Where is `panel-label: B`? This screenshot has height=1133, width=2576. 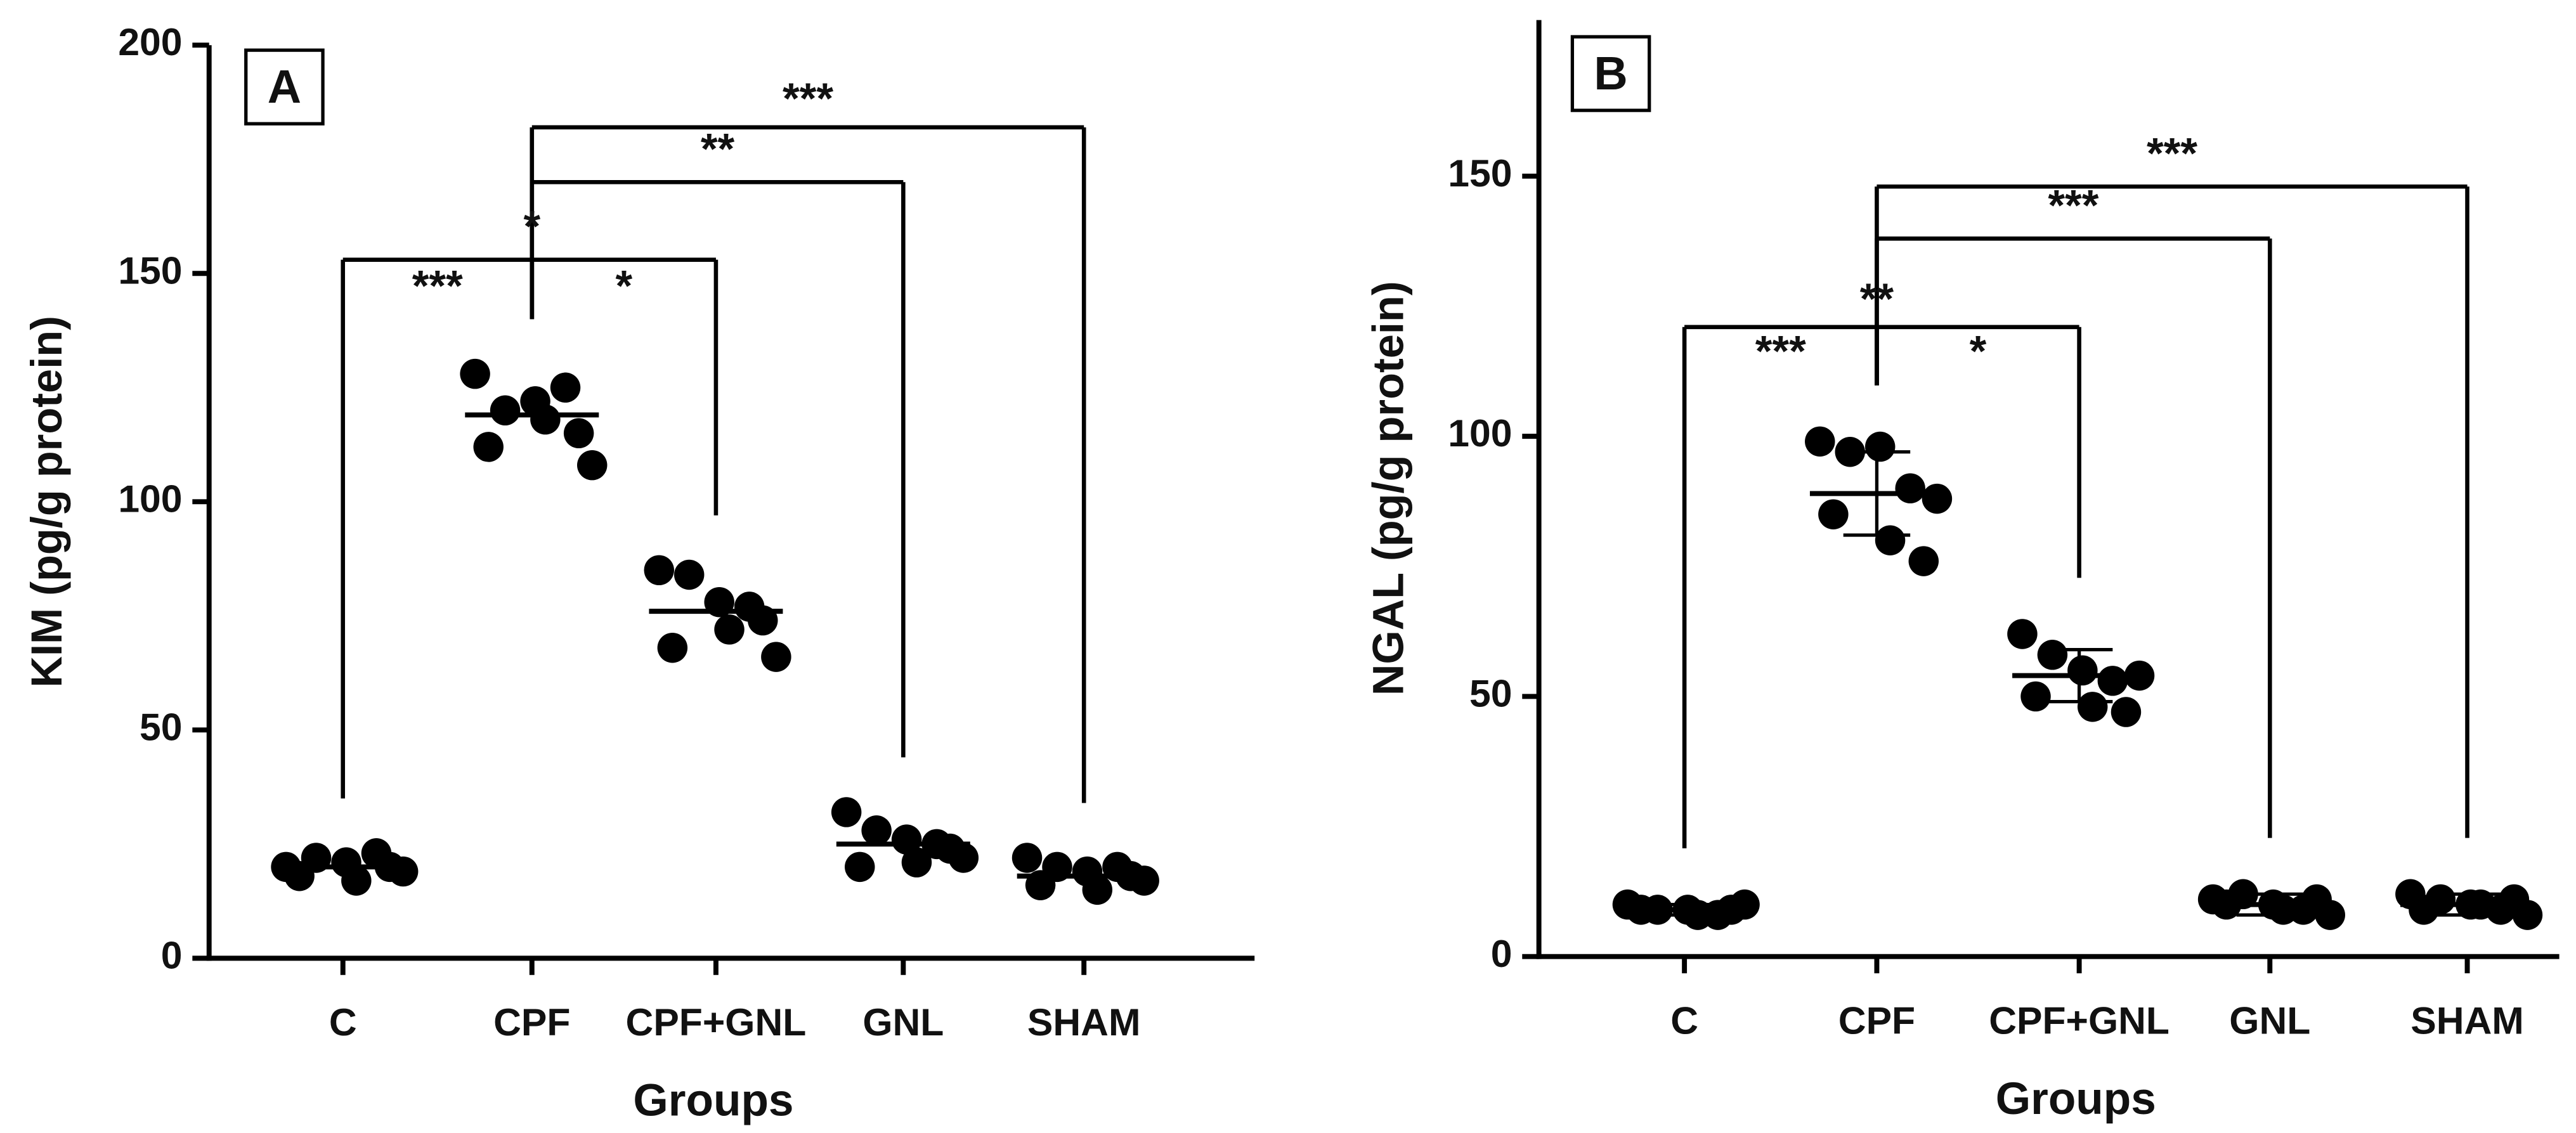
panel-label: B is located at coordinates (1610, 73).